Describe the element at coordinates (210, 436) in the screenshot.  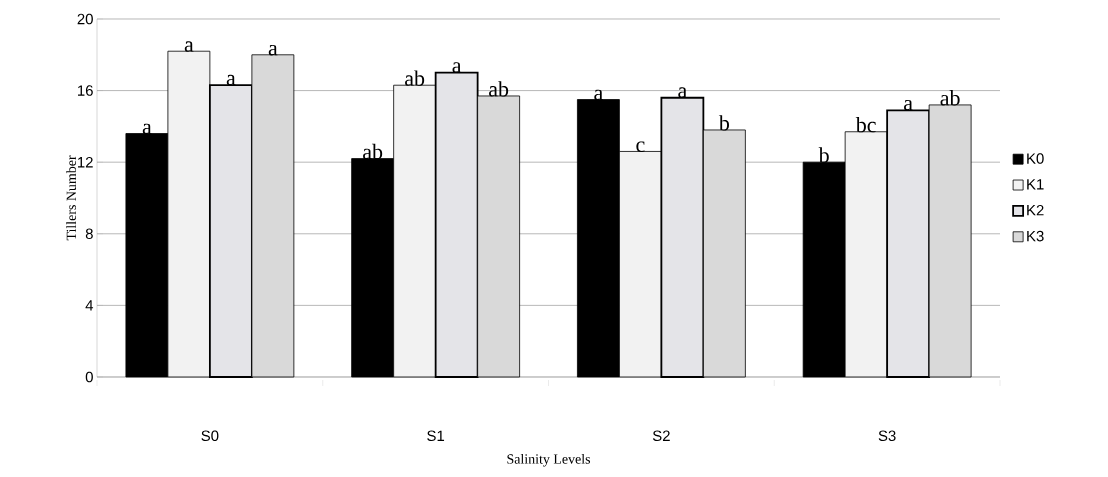
I see `x-tick-label: S0` at that location.